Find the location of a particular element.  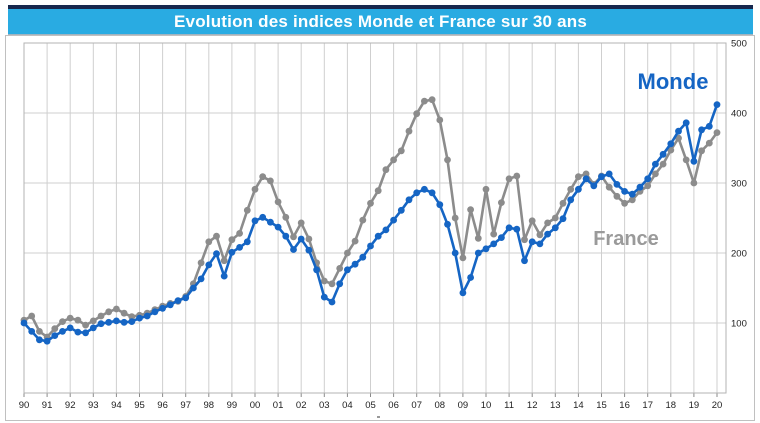

x-tick-label: 98 is located at coordinates (209, 405).